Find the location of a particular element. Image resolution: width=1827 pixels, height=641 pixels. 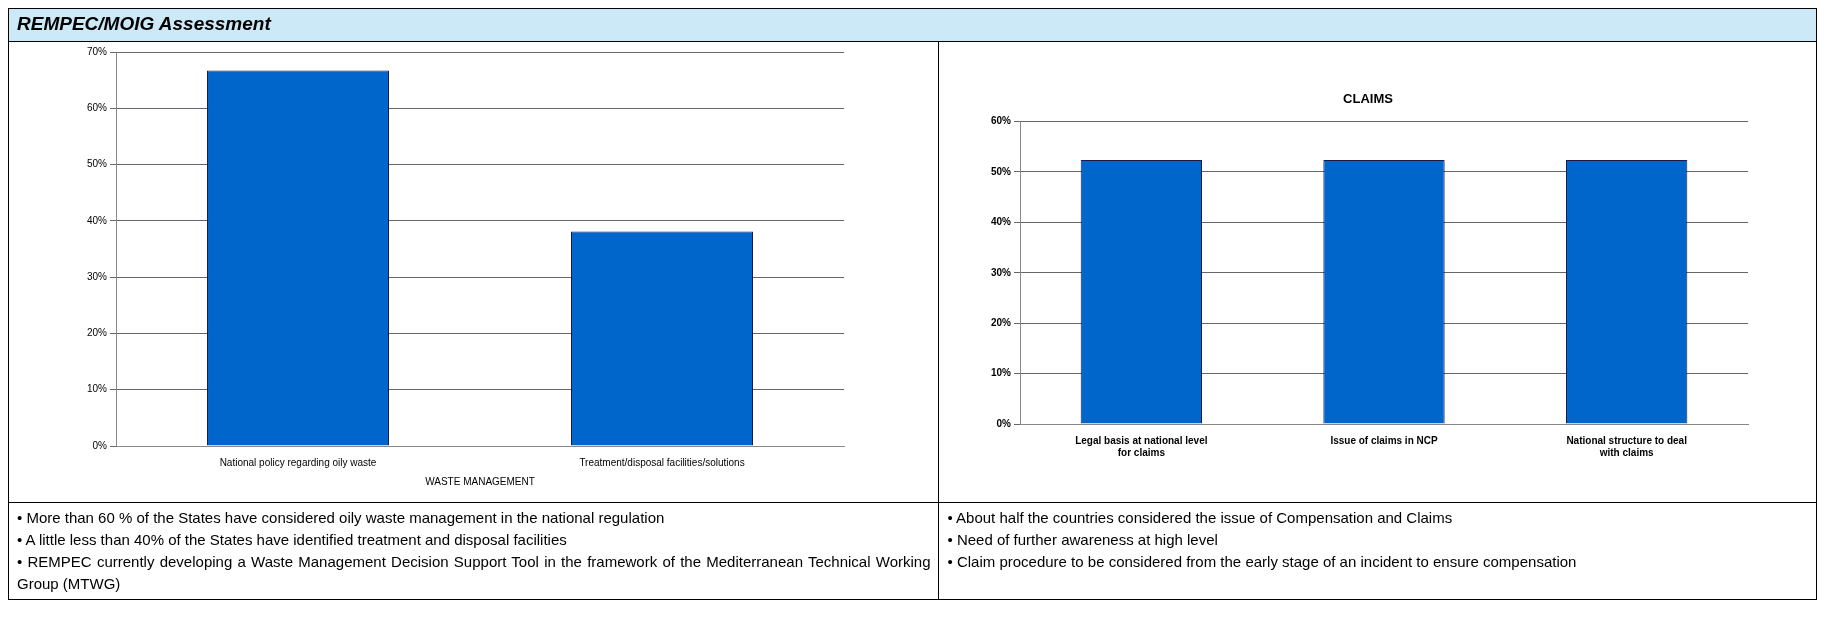

x-tick-label: National policy regarding oily waste is located at coordinates (298, 462).